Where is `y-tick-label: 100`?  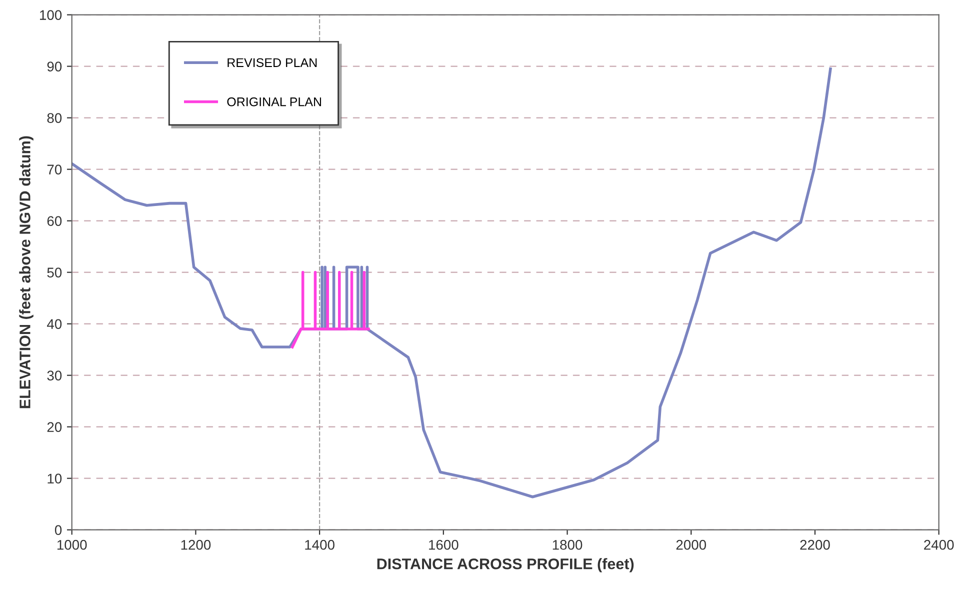 y-tick-label: 100 is located at coordinates (51, 15).